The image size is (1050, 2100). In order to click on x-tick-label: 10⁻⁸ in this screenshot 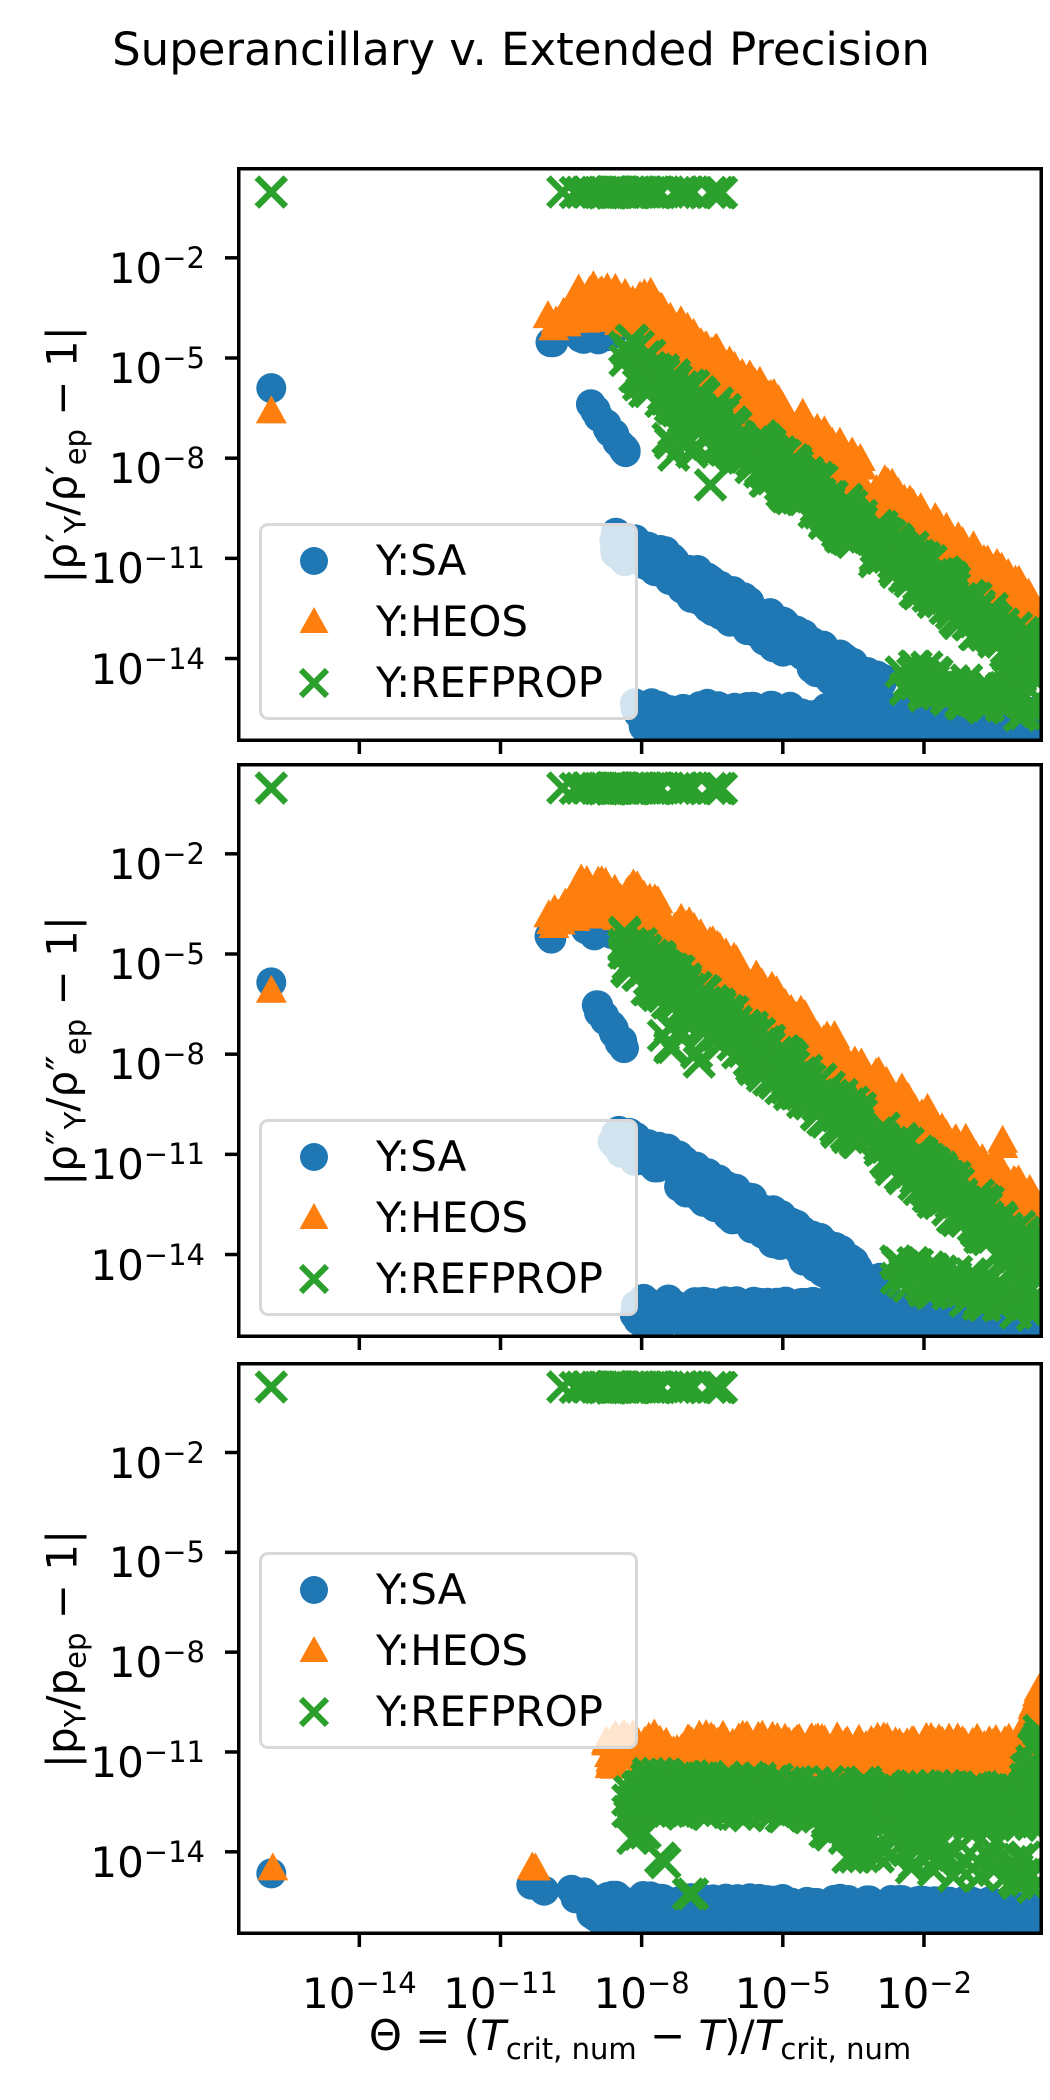, I will do `click(641, 1992)`.